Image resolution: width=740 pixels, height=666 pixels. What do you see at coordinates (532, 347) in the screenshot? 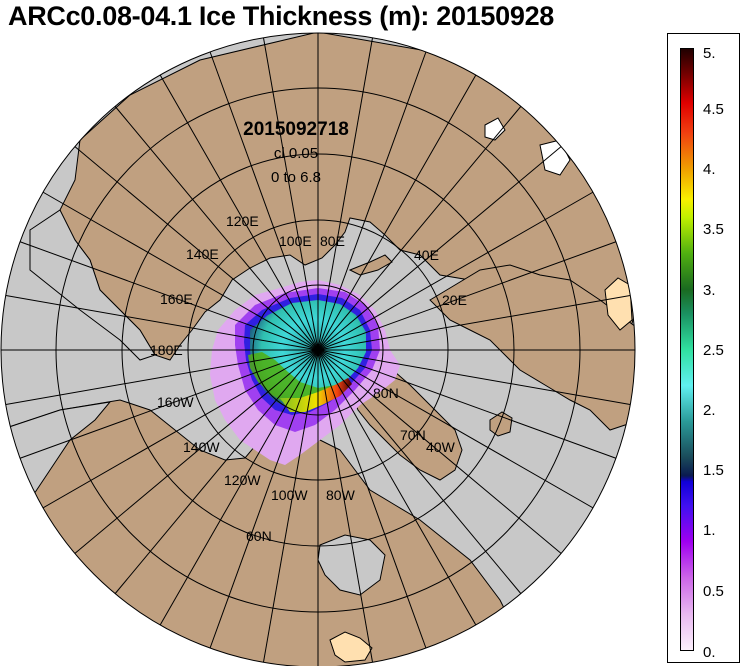
I see `land-europe` at bounding box center [532, 347].